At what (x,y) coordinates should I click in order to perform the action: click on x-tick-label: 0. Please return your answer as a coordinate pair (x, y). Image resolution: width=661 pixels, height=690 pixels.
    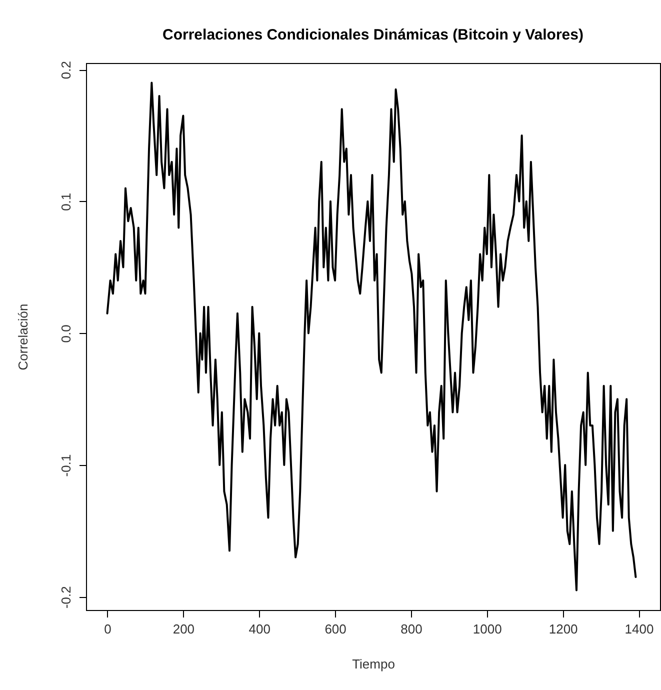
    Looking at the image, I should click on (108, 629).